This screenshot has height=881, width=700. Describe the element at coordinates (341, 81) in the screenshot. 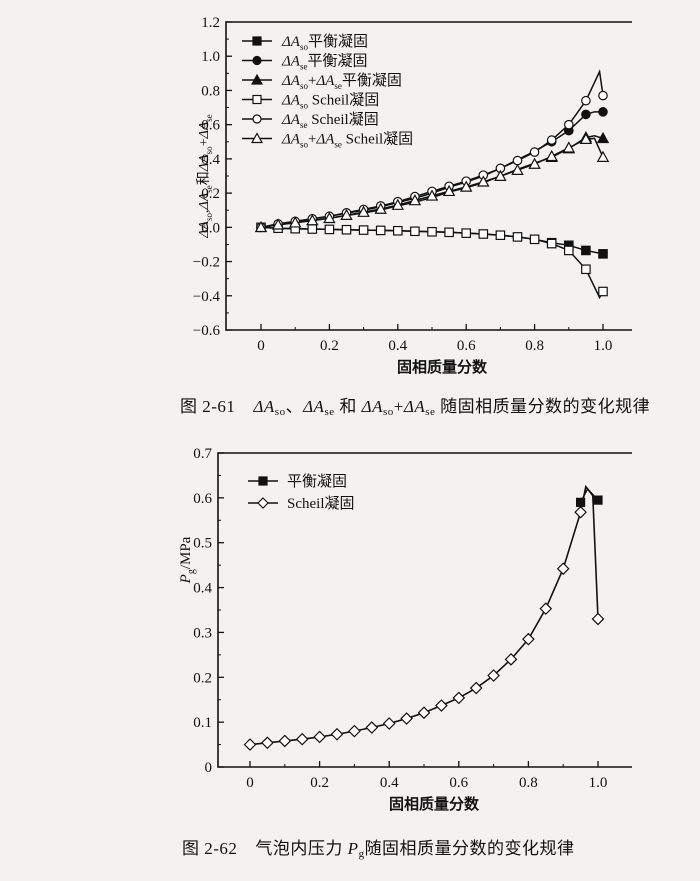

I see `svg-text: ΔAso+ΔAse平衡凝固` at that location.